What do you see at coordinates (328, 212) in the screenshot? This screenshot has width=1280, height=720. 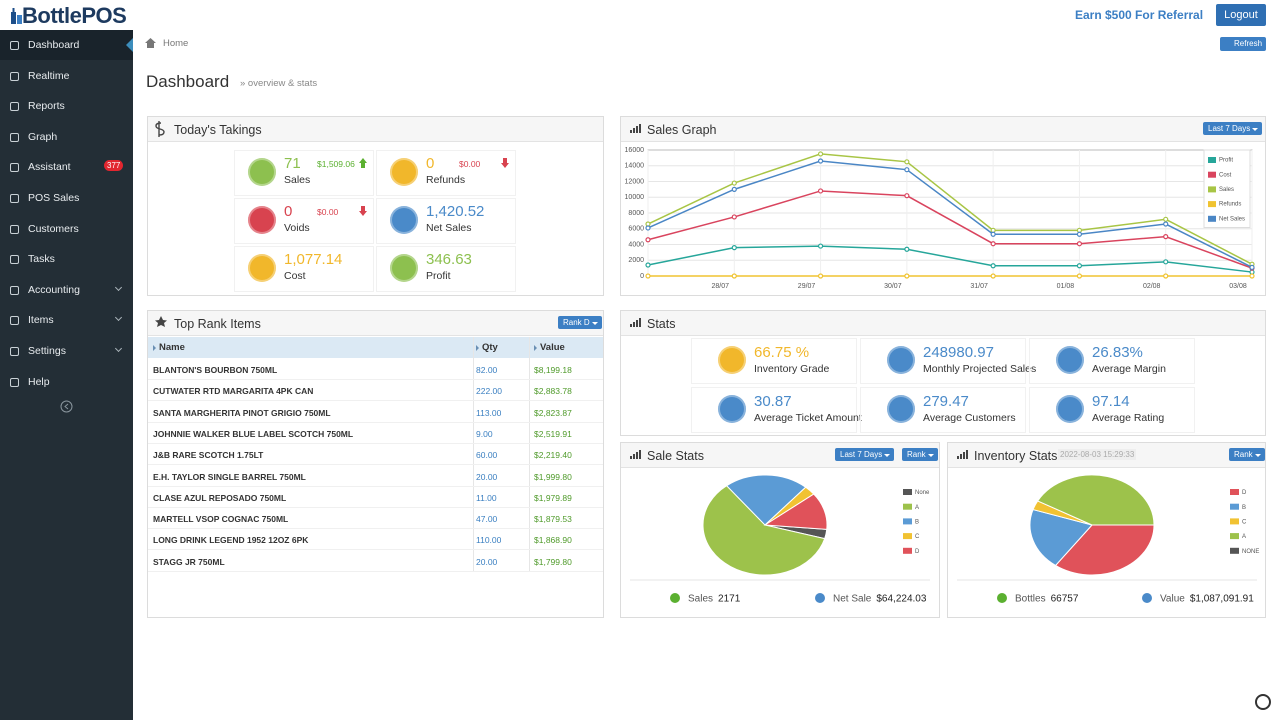 I see `tile-amount: $0.00` at bounding box center [328, 212].